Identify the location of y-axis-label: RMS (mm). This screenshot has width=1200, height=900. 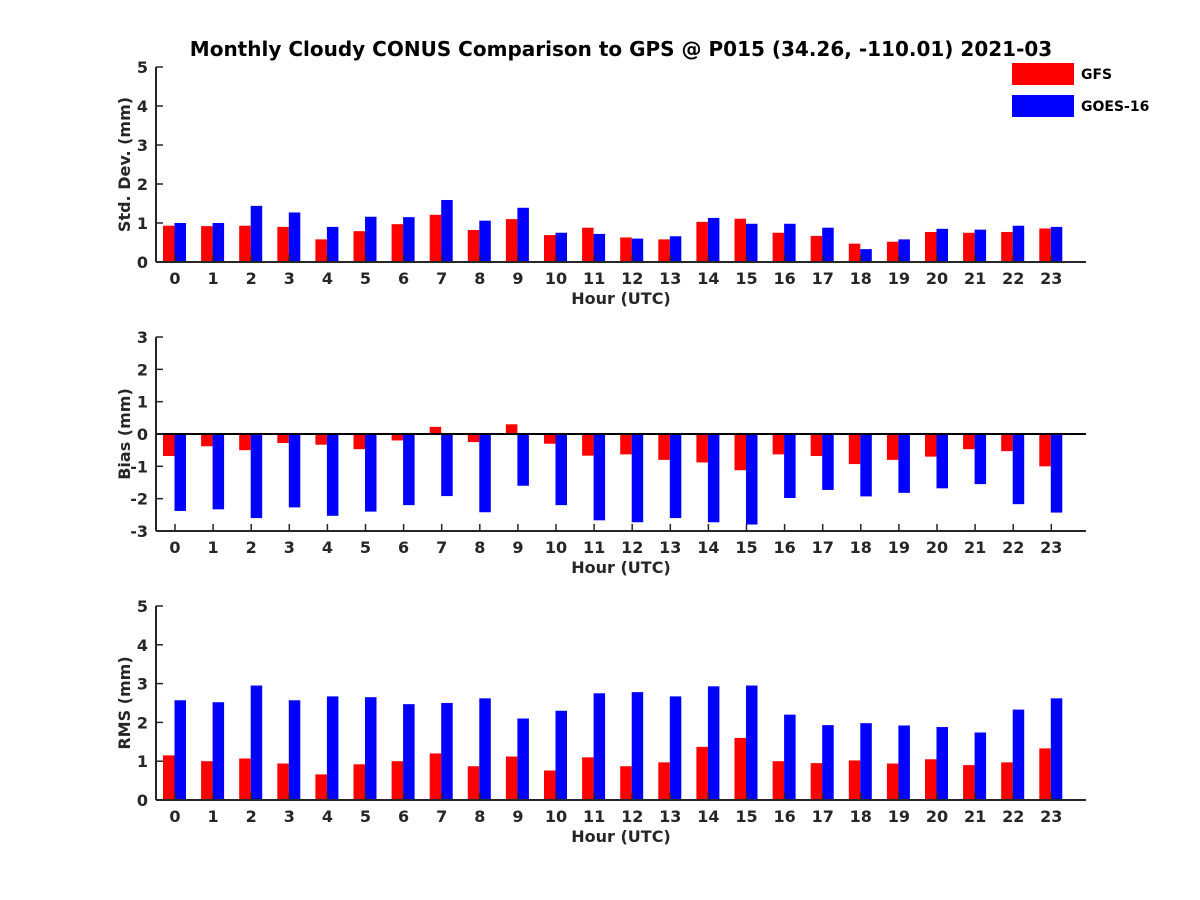
(124, 702).